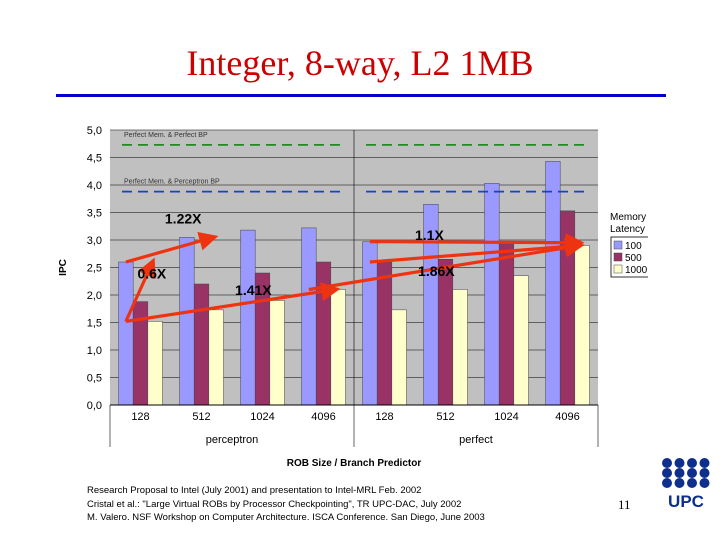 The width and height of the screenshot is (720, 540). What do you see at coordinates (476, 440) in the screenshot?
I see `x-group-label: perfect` at bounding box center [476, 440].